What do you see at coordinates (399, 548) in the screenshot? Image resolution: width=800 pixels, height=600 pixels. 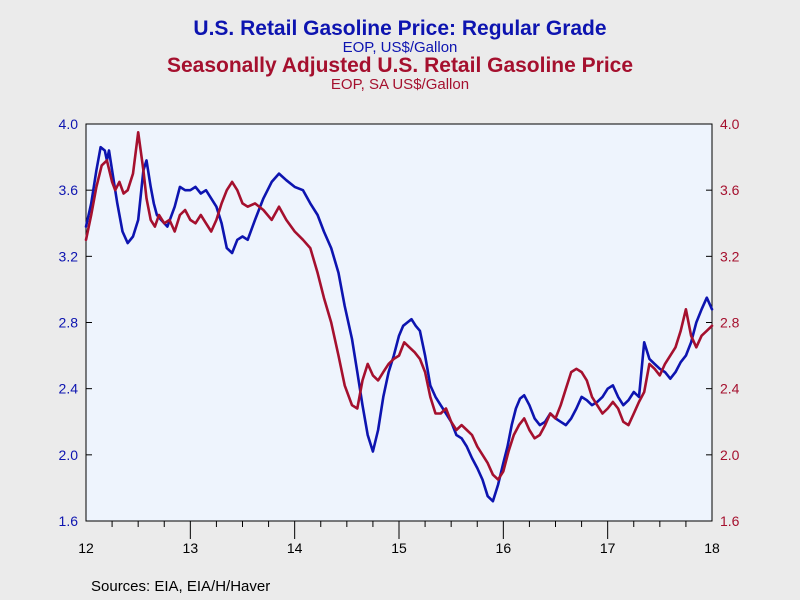 I see `x-tick-label: 15` at bounding box center [399, 548].